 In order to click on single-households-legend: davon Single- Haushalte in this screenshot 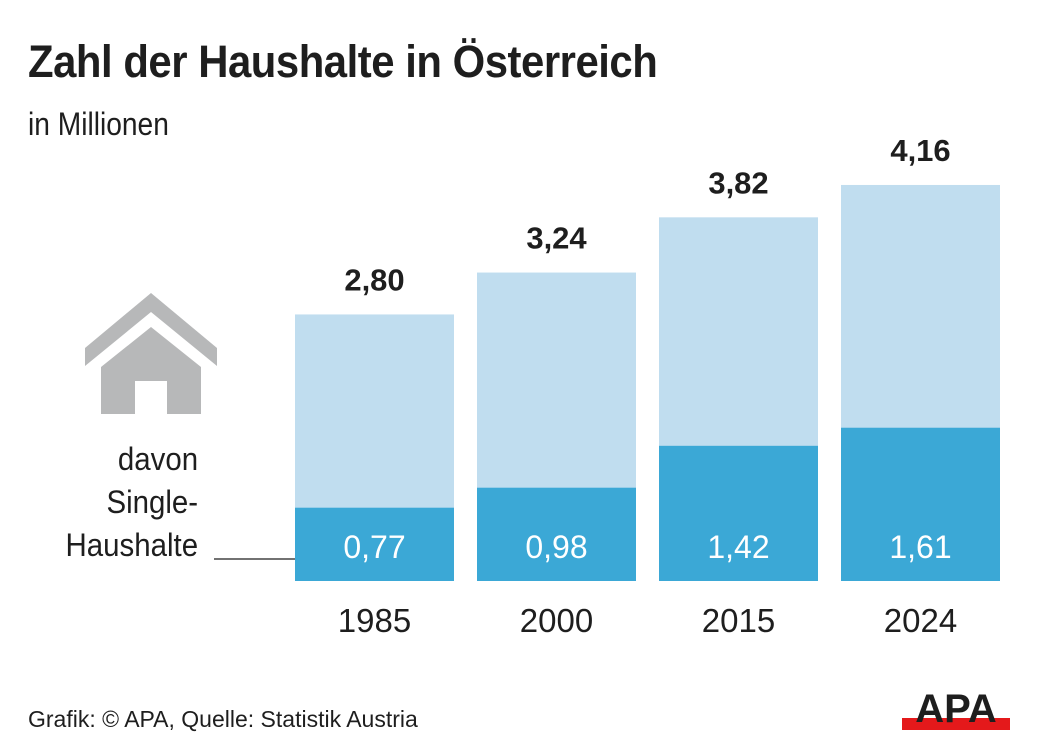, I will do `click(131, 502)`.